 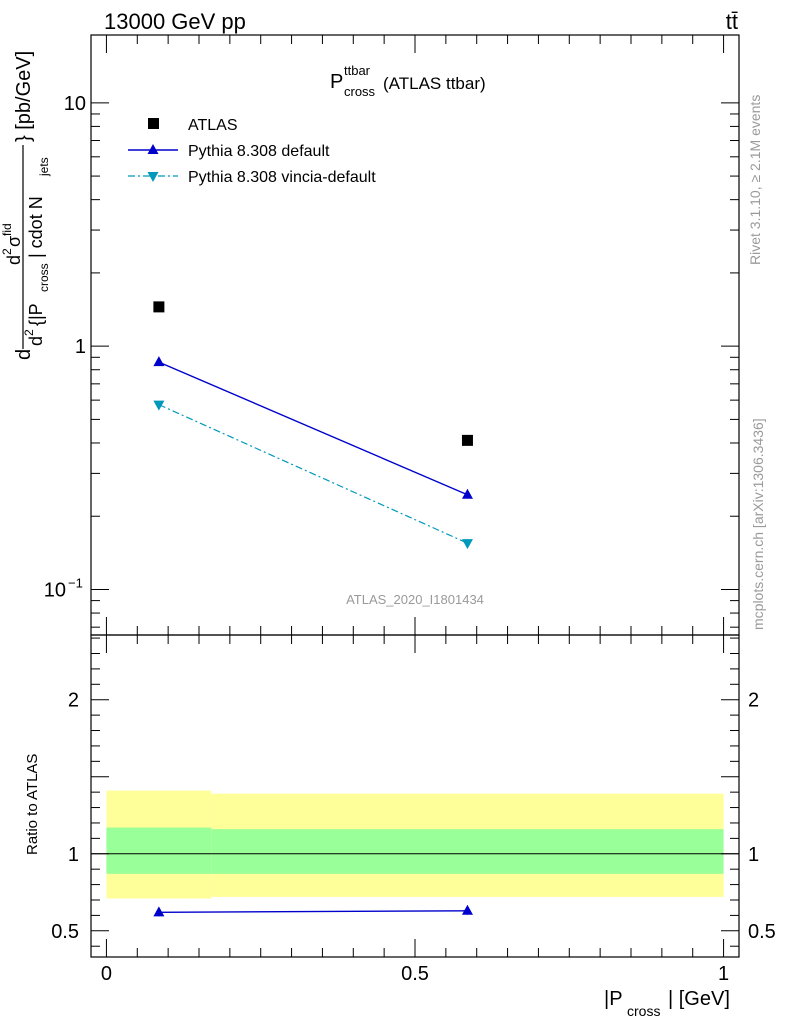 I want to click on legend-label-atlas: ATLAS, so click(x=213, y=125).